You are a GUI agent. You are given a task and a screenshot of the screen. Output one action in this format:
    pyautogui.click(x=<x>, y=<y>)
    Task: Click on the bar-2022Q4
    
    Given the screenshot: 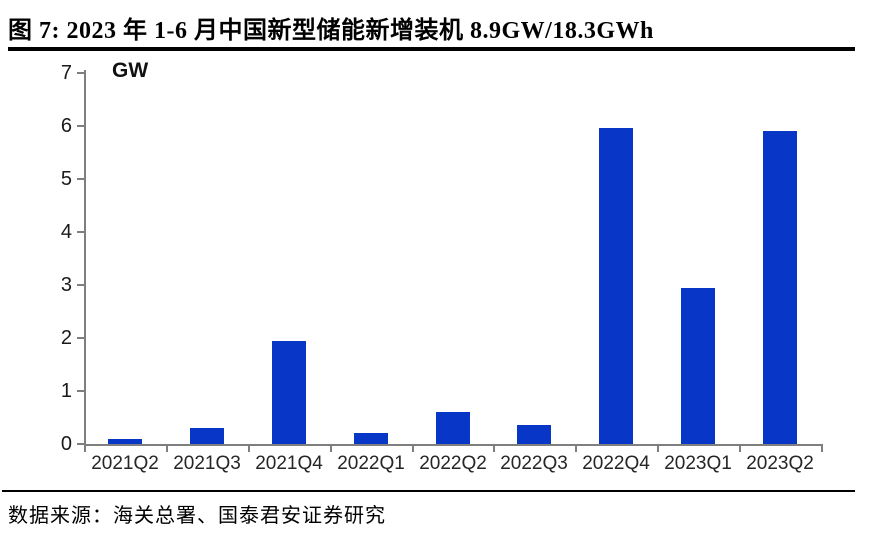 What is the action you would take?
    pyautogui.click(x=616, y=286)
    